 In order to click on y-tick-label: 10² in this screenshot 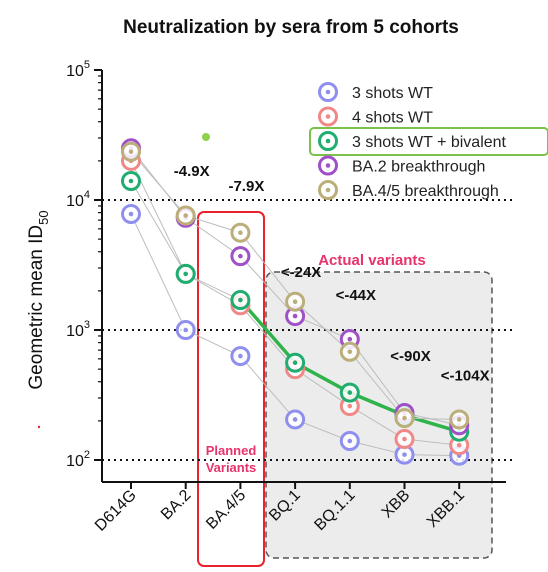, I will do `click(78, 459)`.